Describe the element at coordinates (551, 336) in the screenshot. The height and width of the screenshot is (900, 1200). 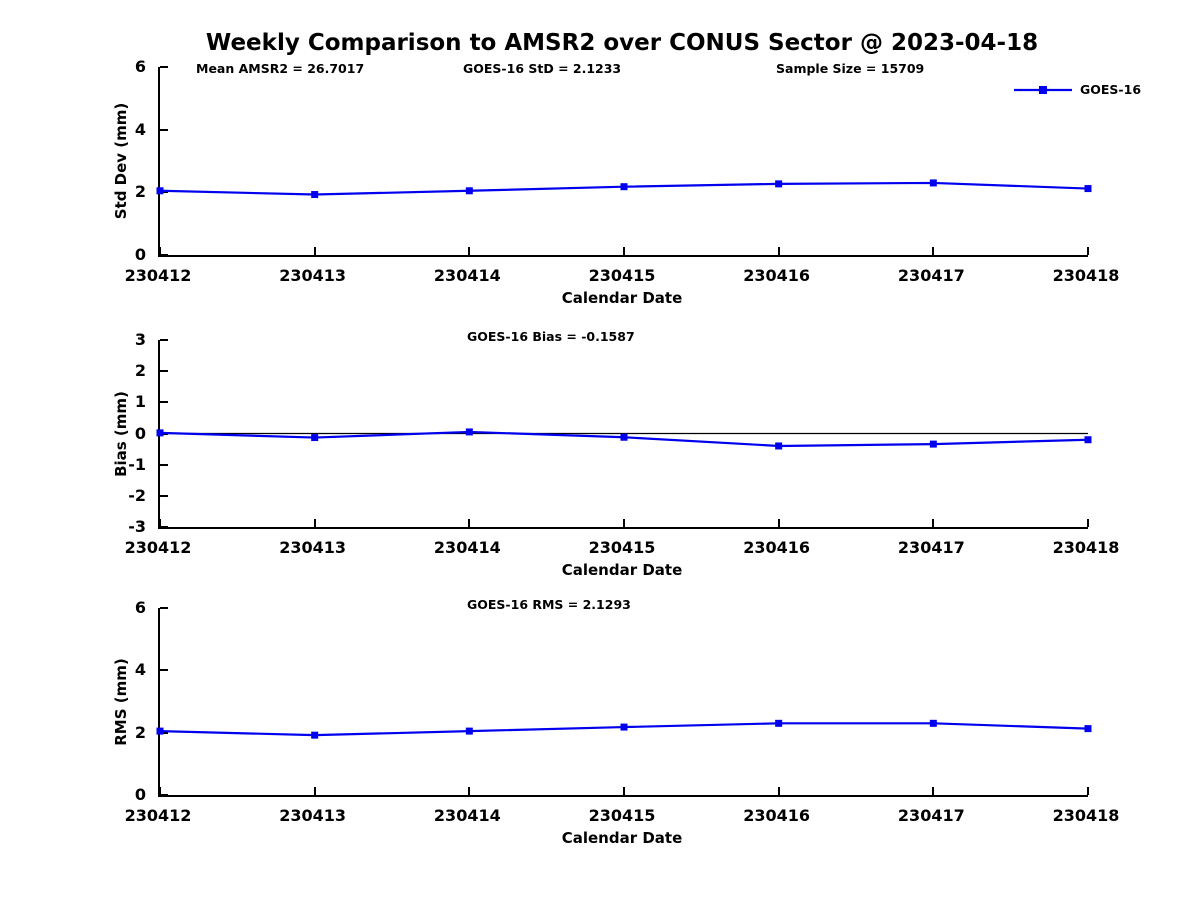
I see `annotation-goes-bias: GOES-16 Bias = -0.1587` at that location.